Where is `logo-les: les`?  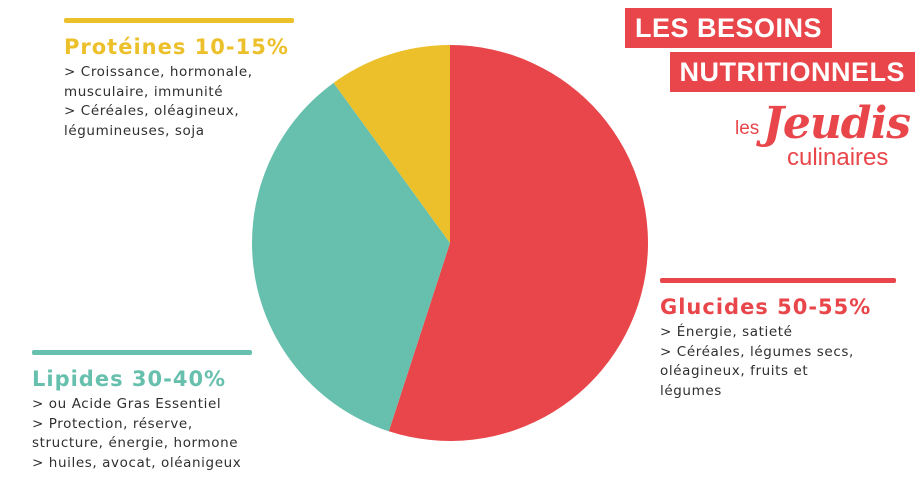
logo-les: les is located at coordinates (747, 128).